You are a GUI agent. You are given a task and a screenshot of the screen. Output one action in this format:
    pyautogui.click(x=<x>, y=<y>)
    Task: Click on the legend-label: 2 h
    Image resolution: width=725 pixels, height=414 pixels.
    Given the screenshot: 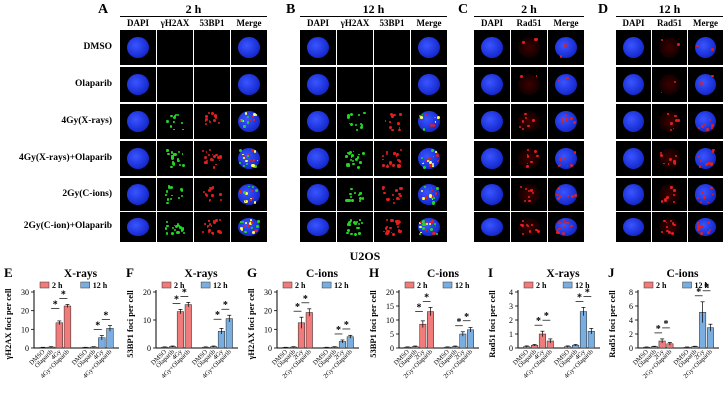 What is the action you would take?
    pyautogui.click(x=541, y=285)
    